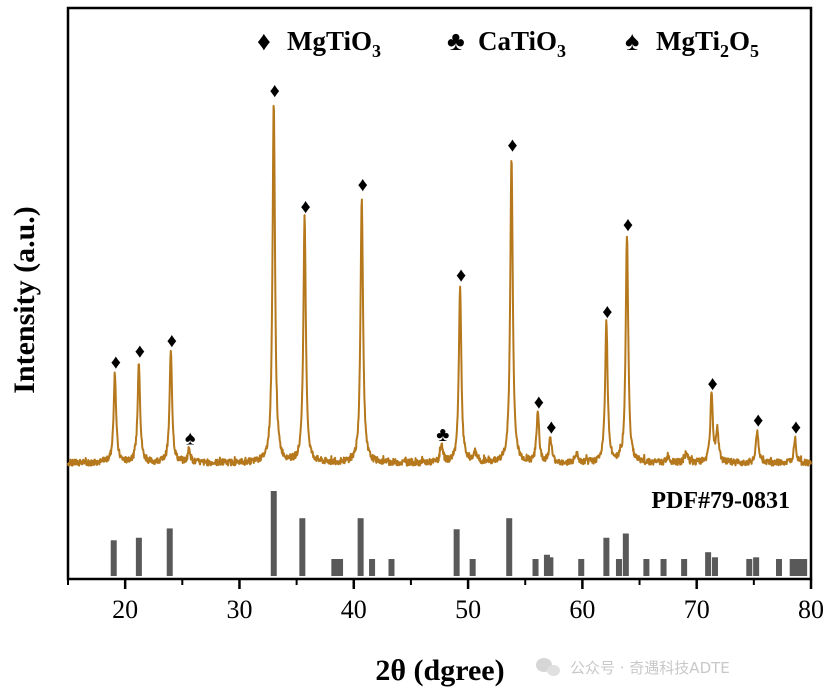 Image resolution: width=832 pixels, height=695 pixels. I want to click on legend-symbol-diamond: ♦, so click(264, 41).